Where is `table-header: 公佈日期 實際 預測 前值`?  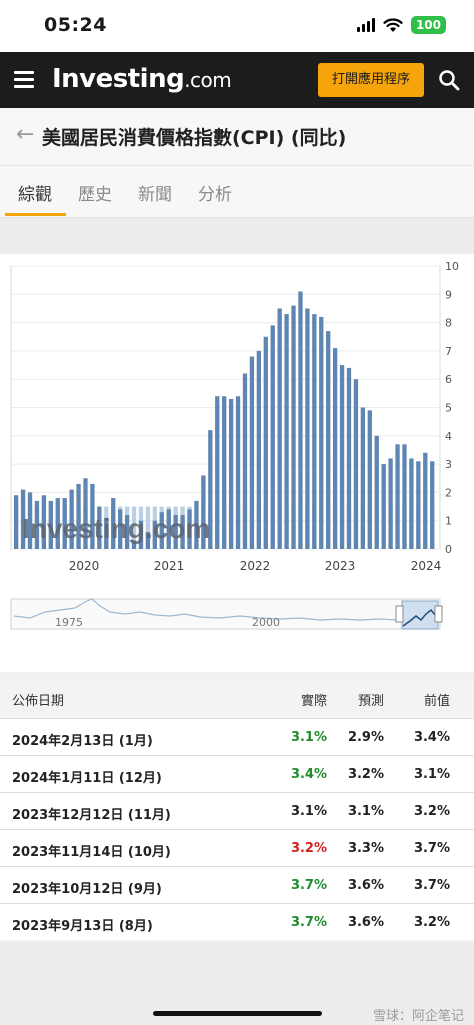 table-header: 公佈日期 實際 預測 前值 is located at coordinates (237, 699).